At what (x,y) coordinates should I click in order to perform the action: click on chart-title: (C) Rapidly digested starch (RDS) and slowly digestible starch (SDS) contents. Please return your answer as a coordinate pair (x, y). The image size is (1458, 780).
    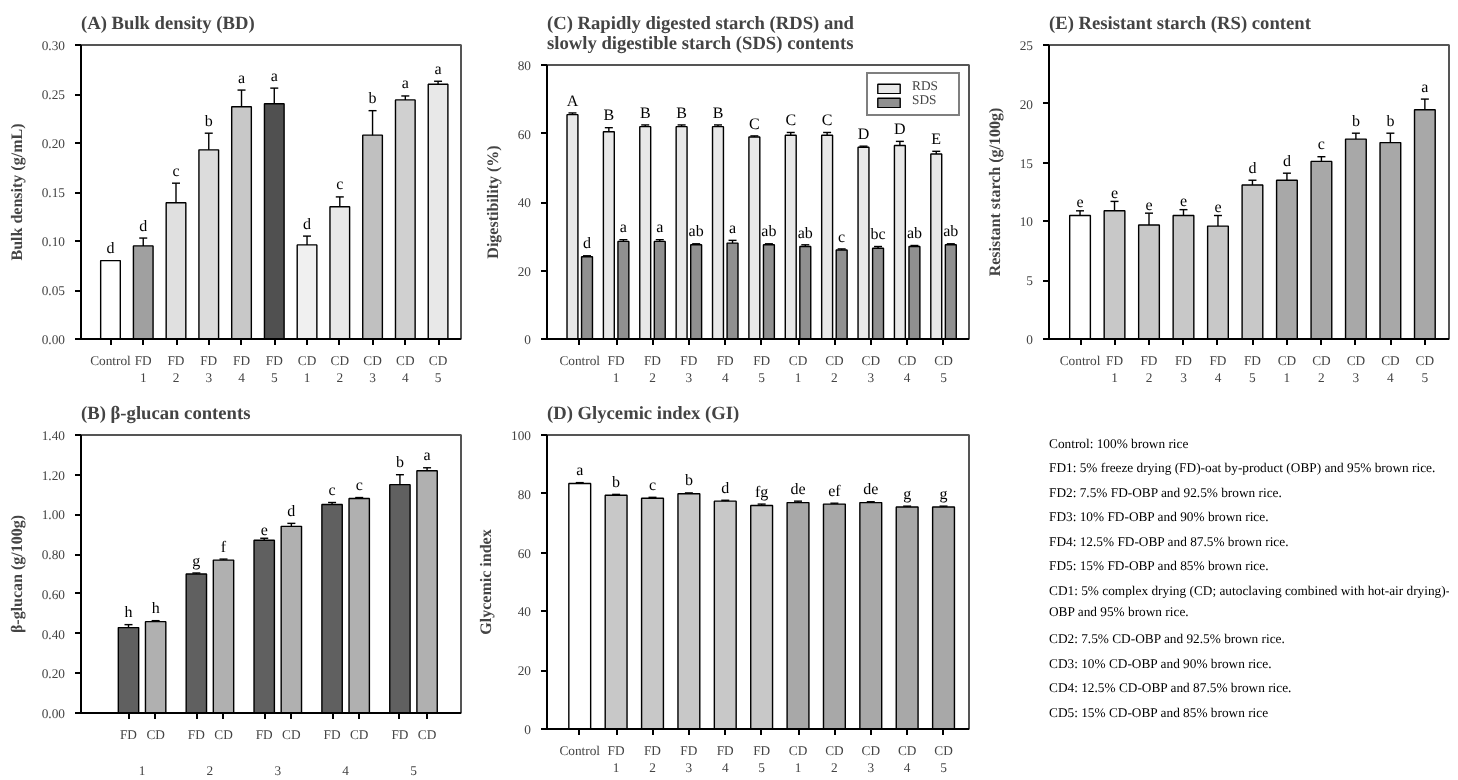
    Looking at the image, I should click on (701, 35).